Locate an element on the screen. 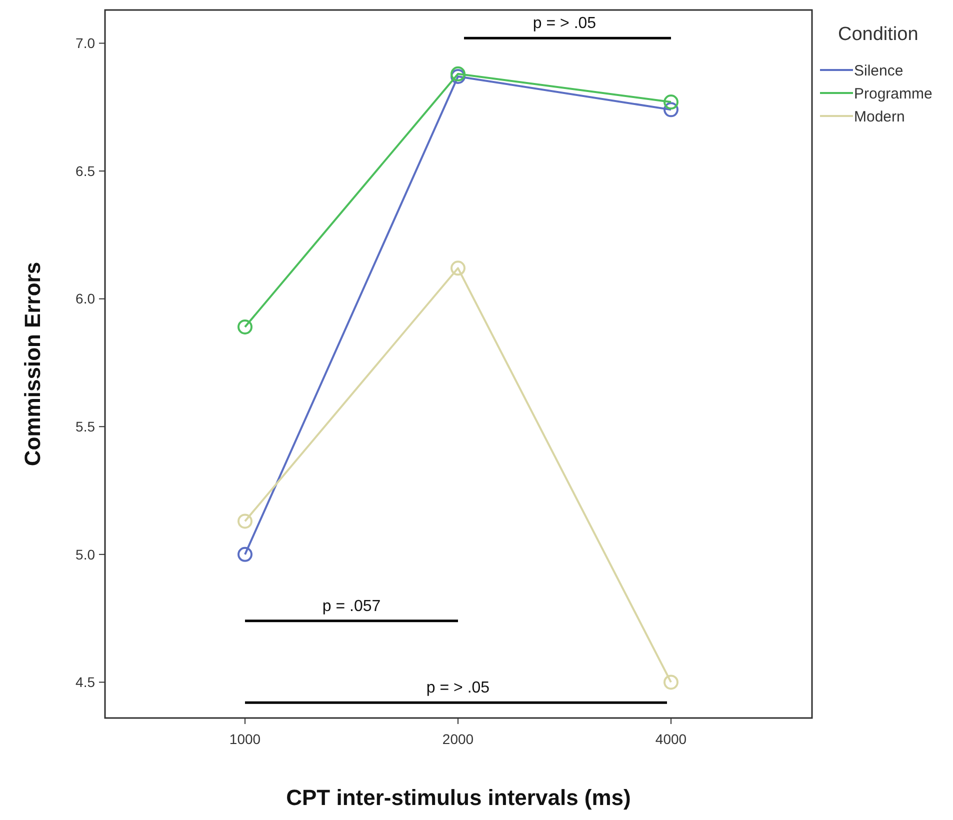 The height and width of the screenshot is (820, 953). x-axis-title: CPT inter-stimulus intervals (ms) is located at coordinates (458, 797).